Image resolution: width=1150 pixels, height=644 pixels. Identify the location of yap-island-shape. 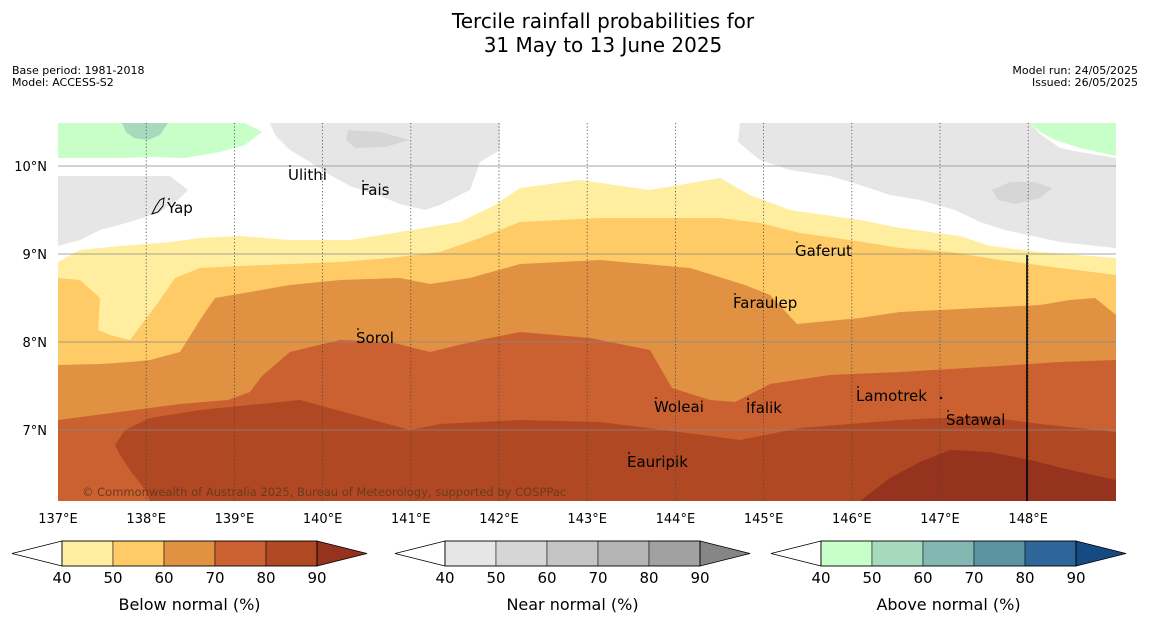
(158, 206).